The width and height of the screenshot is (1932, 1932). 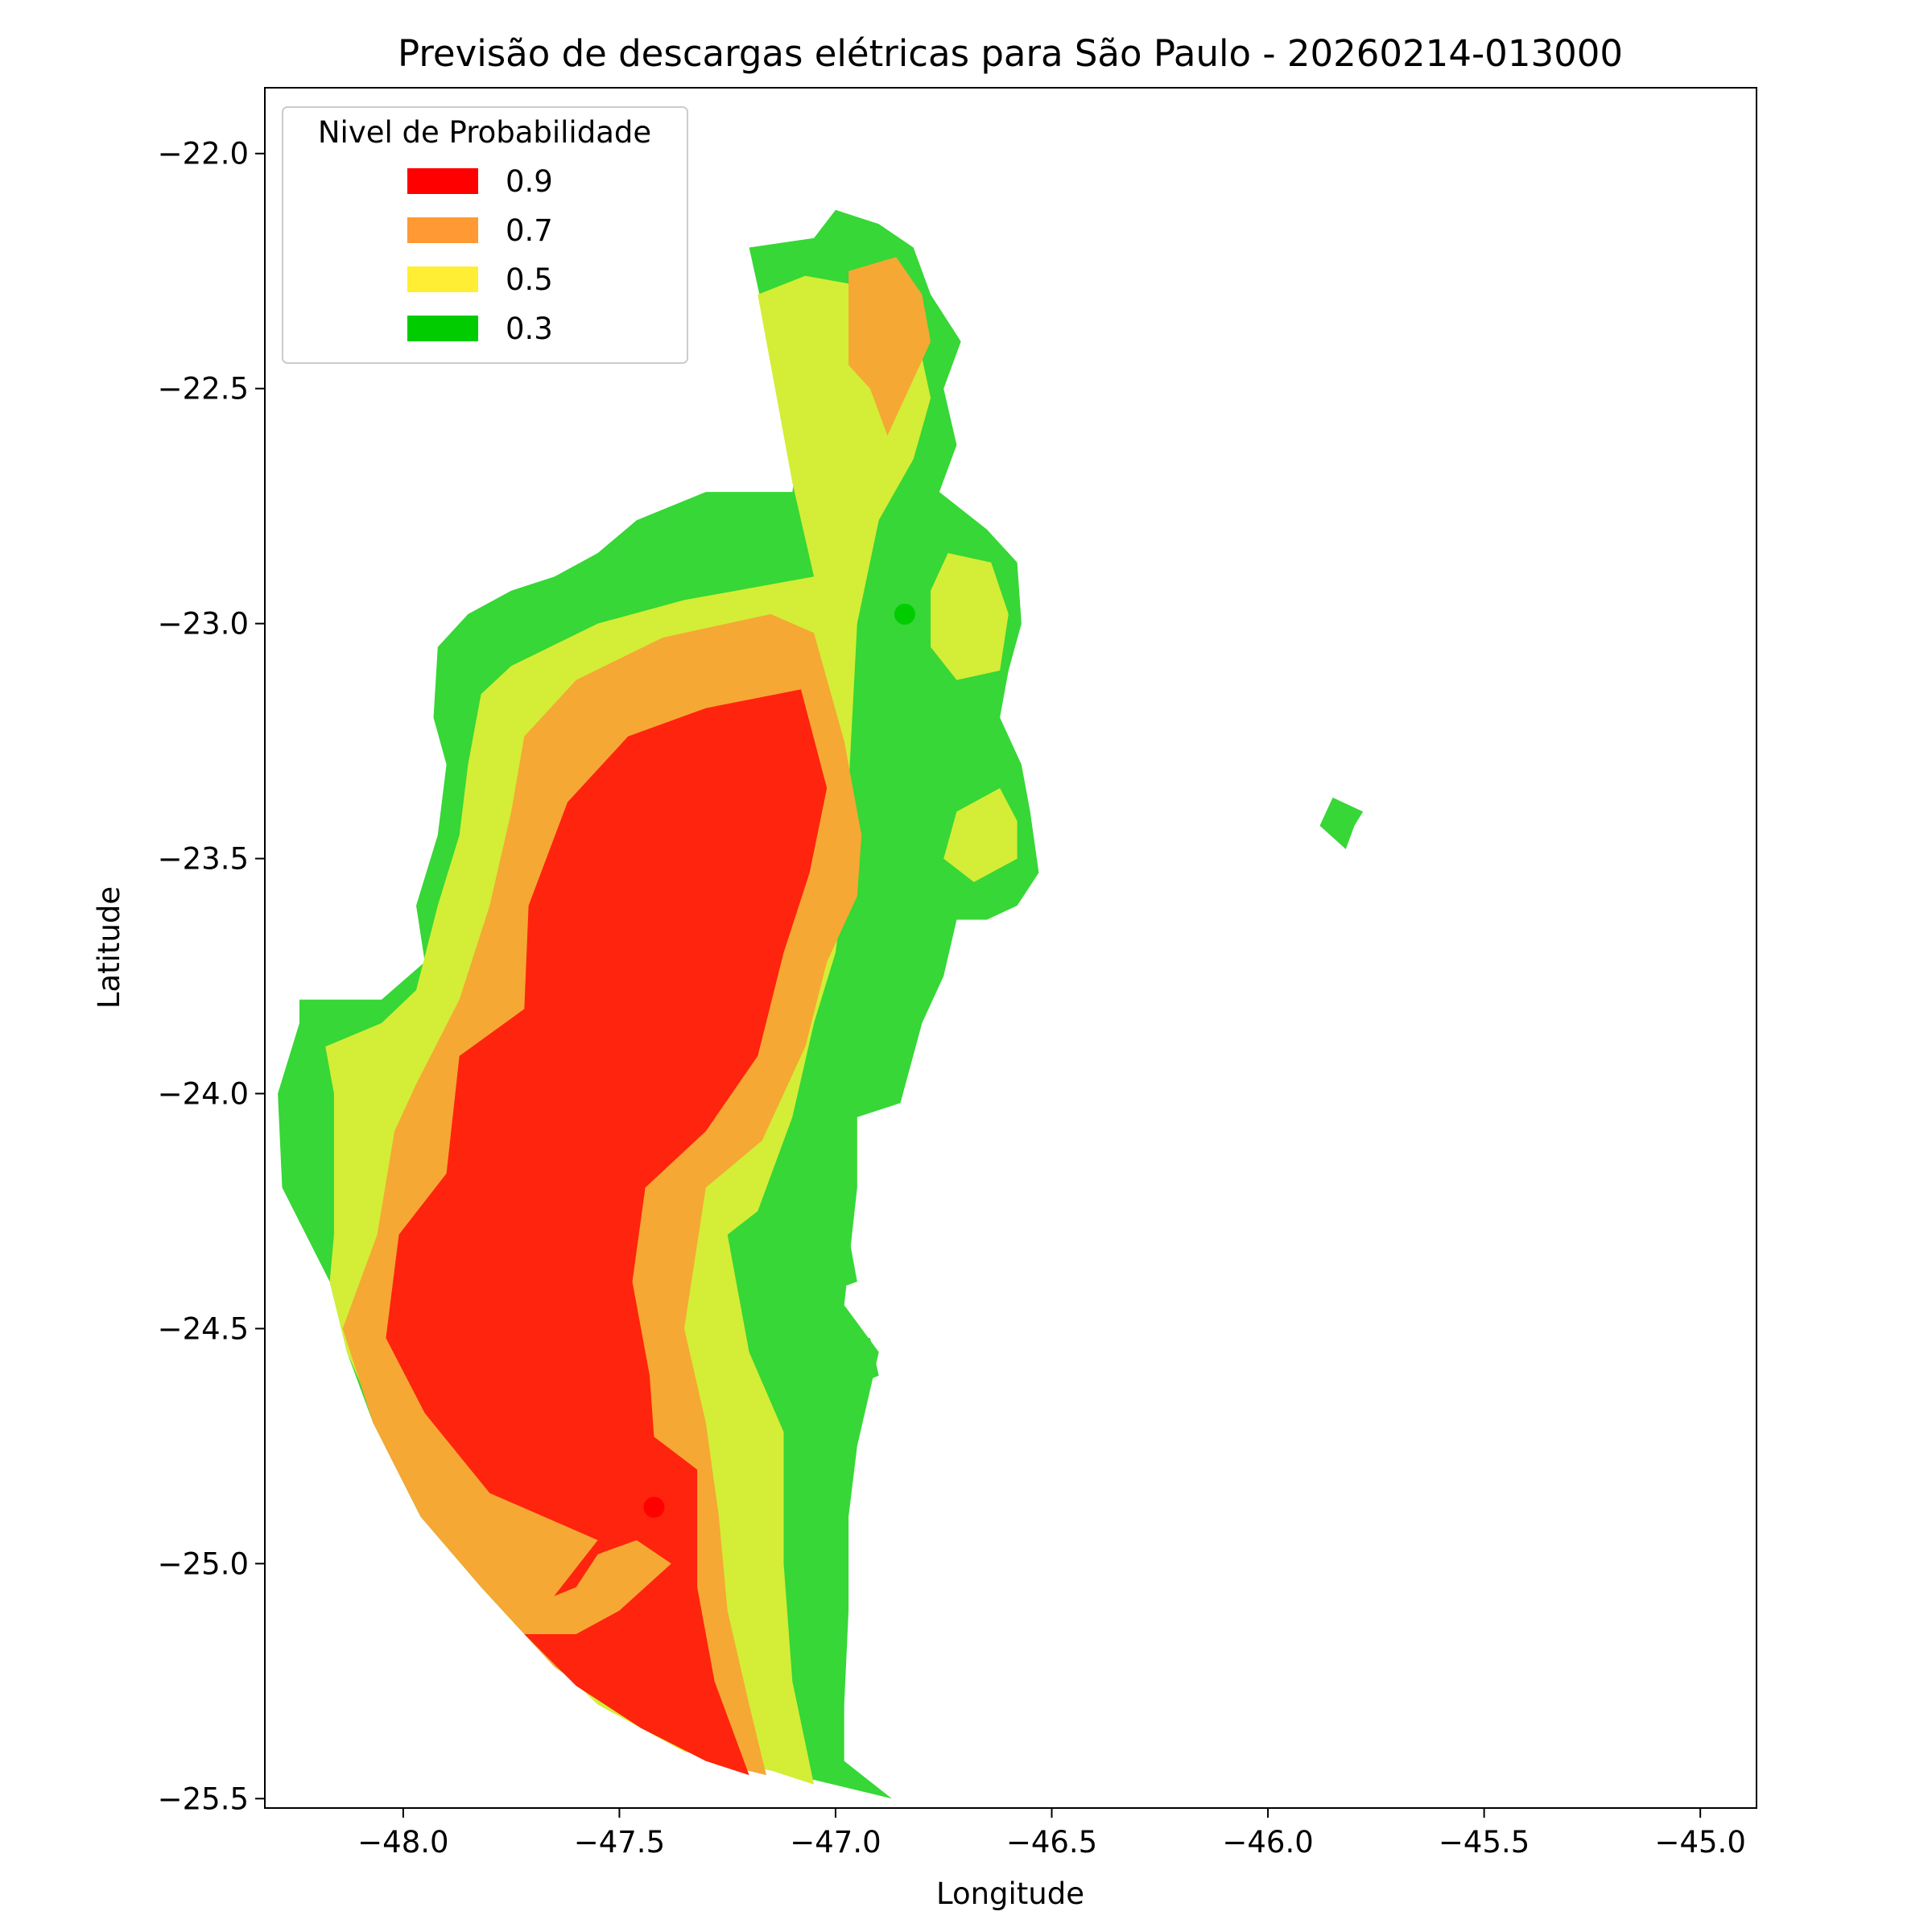 What do you see at coordinates (480, 255) in the screenshot?
I see `legend-entries: 0.9 0.7 0.5 0.3` at bounding box center [480, 255].